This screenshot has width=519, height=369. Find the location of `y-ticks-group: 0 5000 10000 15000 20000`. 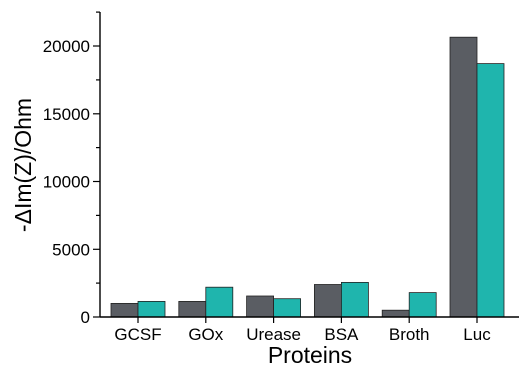

y-ticks-group: 0 5000 10000 15000 20000 is located at coordinates (71, 169).